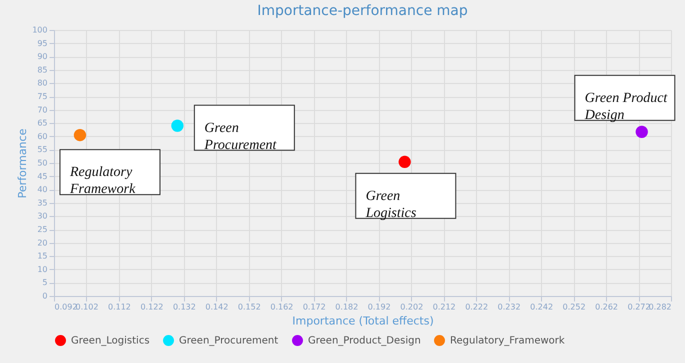 This screenshot has height=363, width=685. I want to click on x-tick-label: 0.182, so click(346, 307).